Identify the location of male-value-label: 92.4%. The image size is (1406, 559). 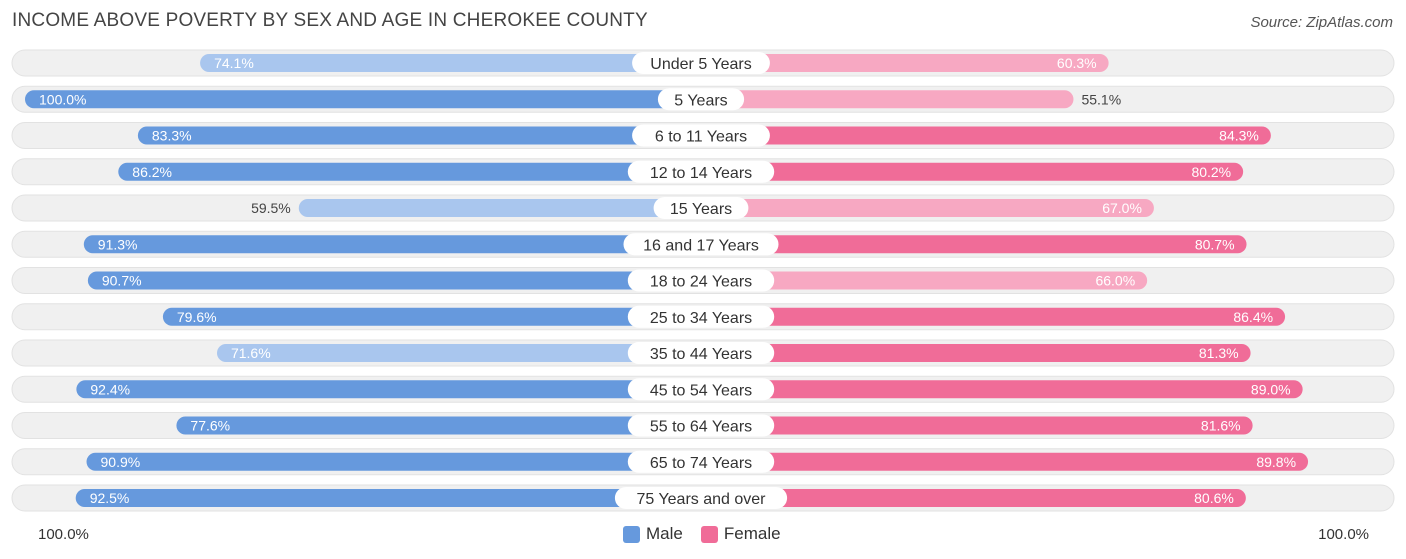
(110, 389).